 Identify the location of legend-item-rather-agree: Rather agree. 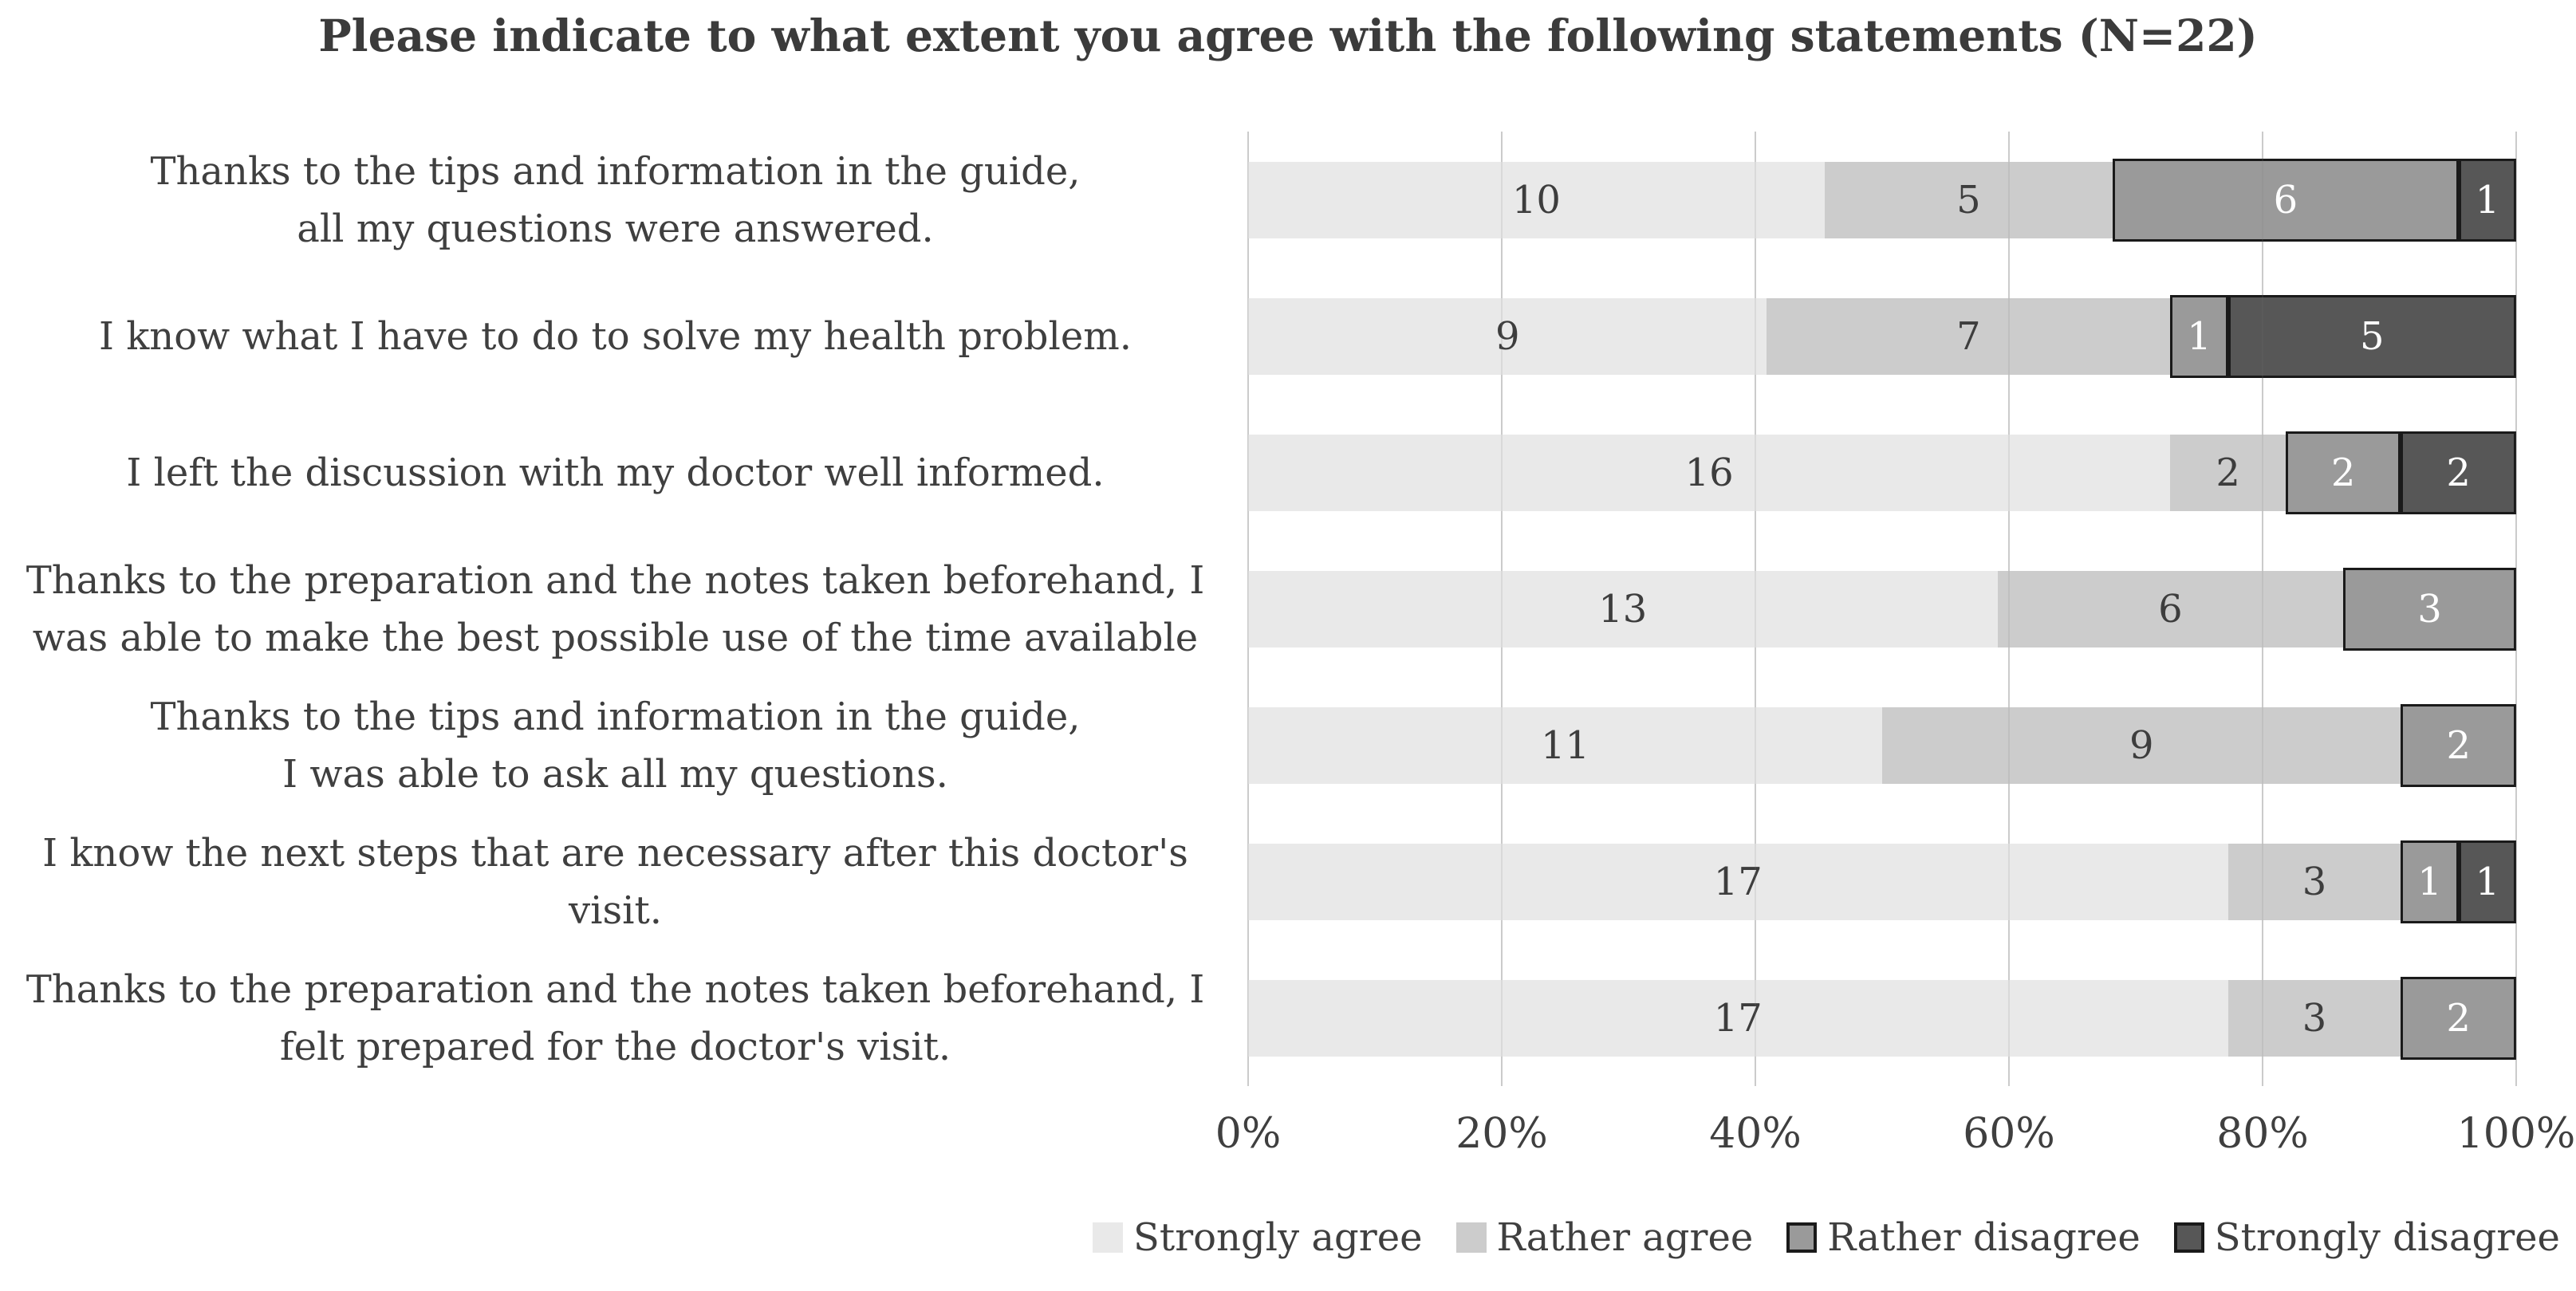
(1604, 1237).